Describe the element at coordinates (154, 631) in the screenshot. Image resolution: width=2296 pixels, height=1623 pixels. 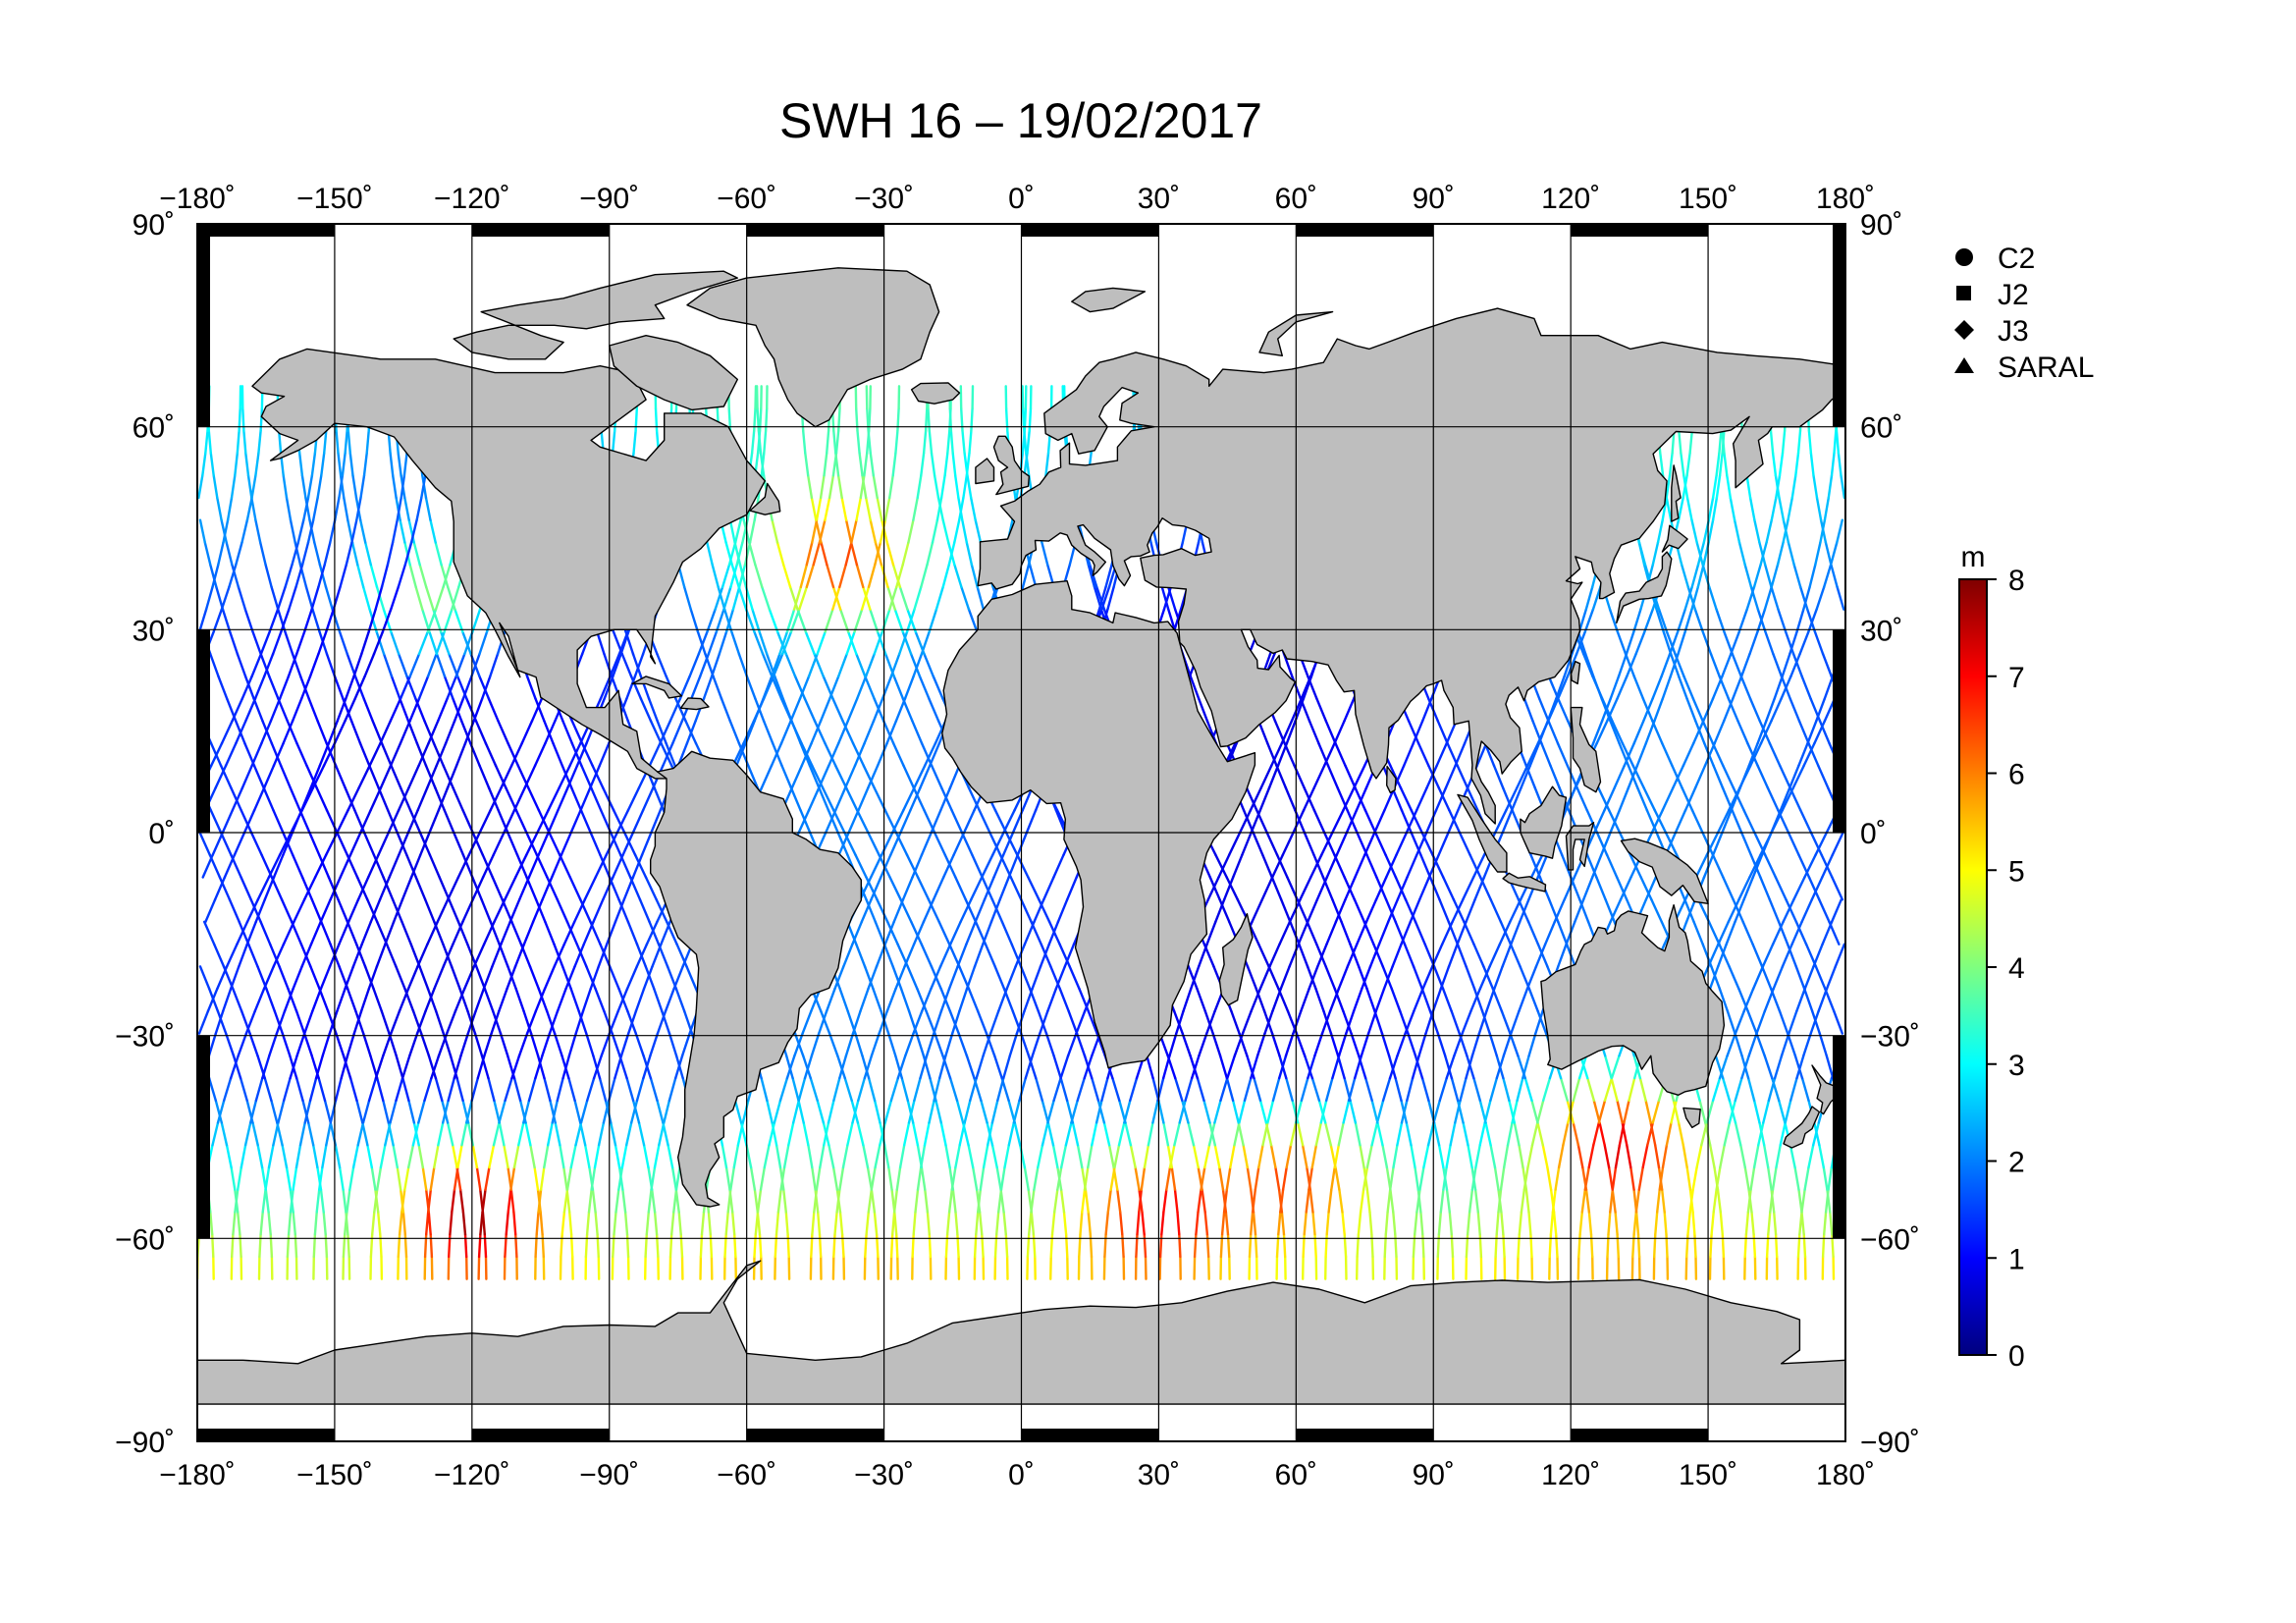
I see `tick-label: 30˚` at that location.